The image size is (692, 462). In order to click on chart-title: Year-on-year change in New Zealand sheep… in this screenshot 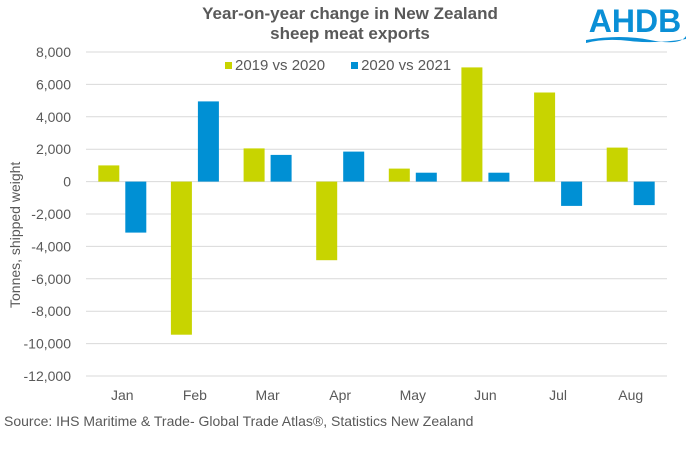, I will do `click(350, 24)`.